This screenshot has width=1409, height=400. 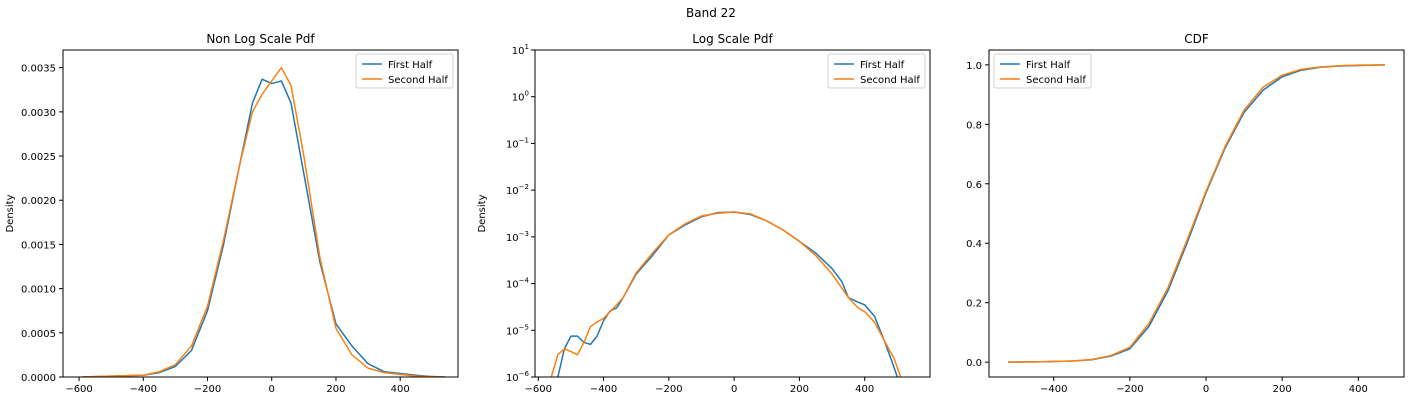 I want to click on y-tick-label: 10⁻⁴, so click(x=518, y=284).